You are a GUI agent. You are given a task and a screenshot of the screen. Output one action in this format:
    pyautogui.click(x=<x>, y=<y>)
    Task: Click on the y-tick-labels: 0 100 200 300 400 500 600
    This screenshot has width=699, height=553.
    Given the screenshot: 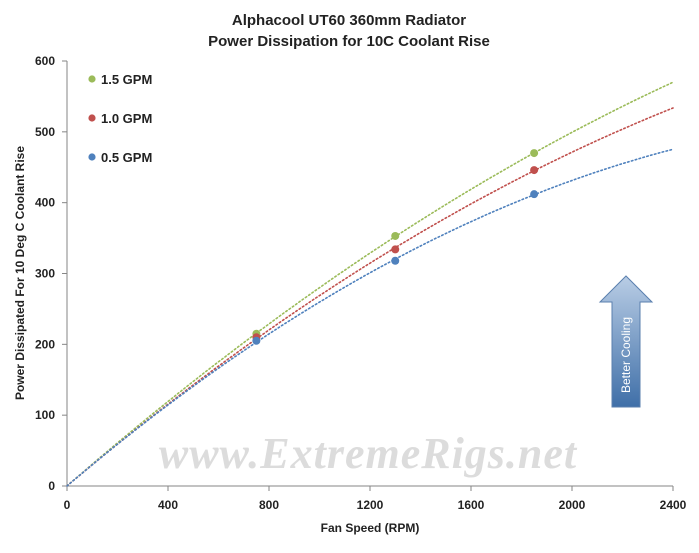 What is the action you would take?
    pyautogui.click(x=51, y=273)
    